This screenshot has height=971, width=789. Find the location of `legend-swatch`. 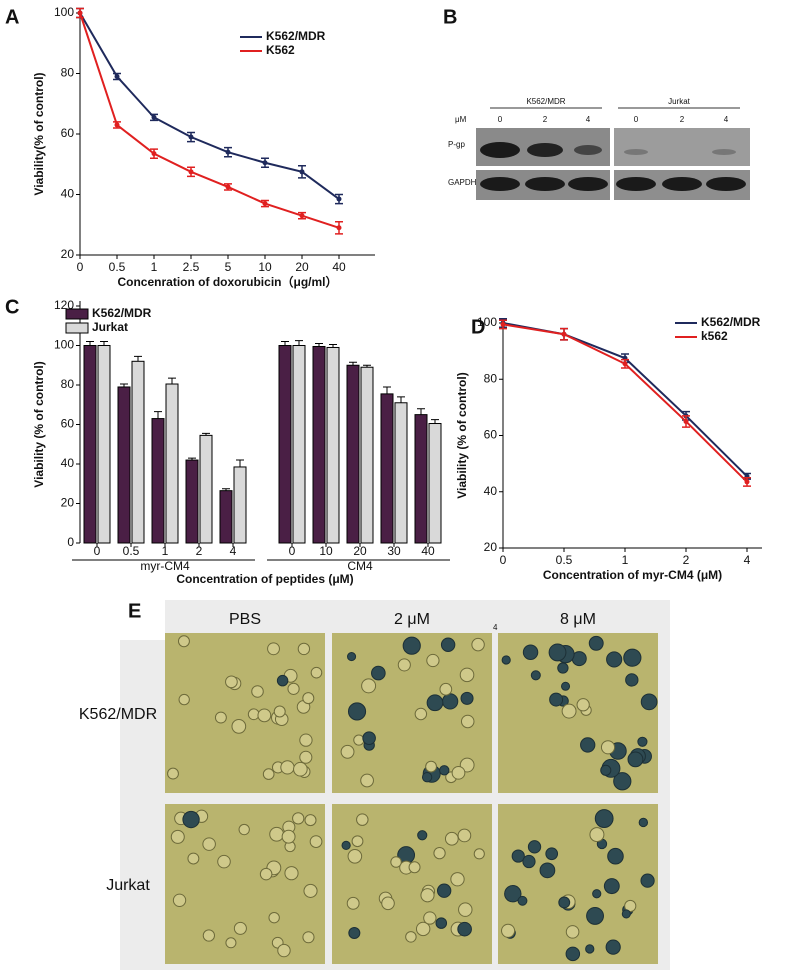

legend-swatch is located at coordinates (77, 314).